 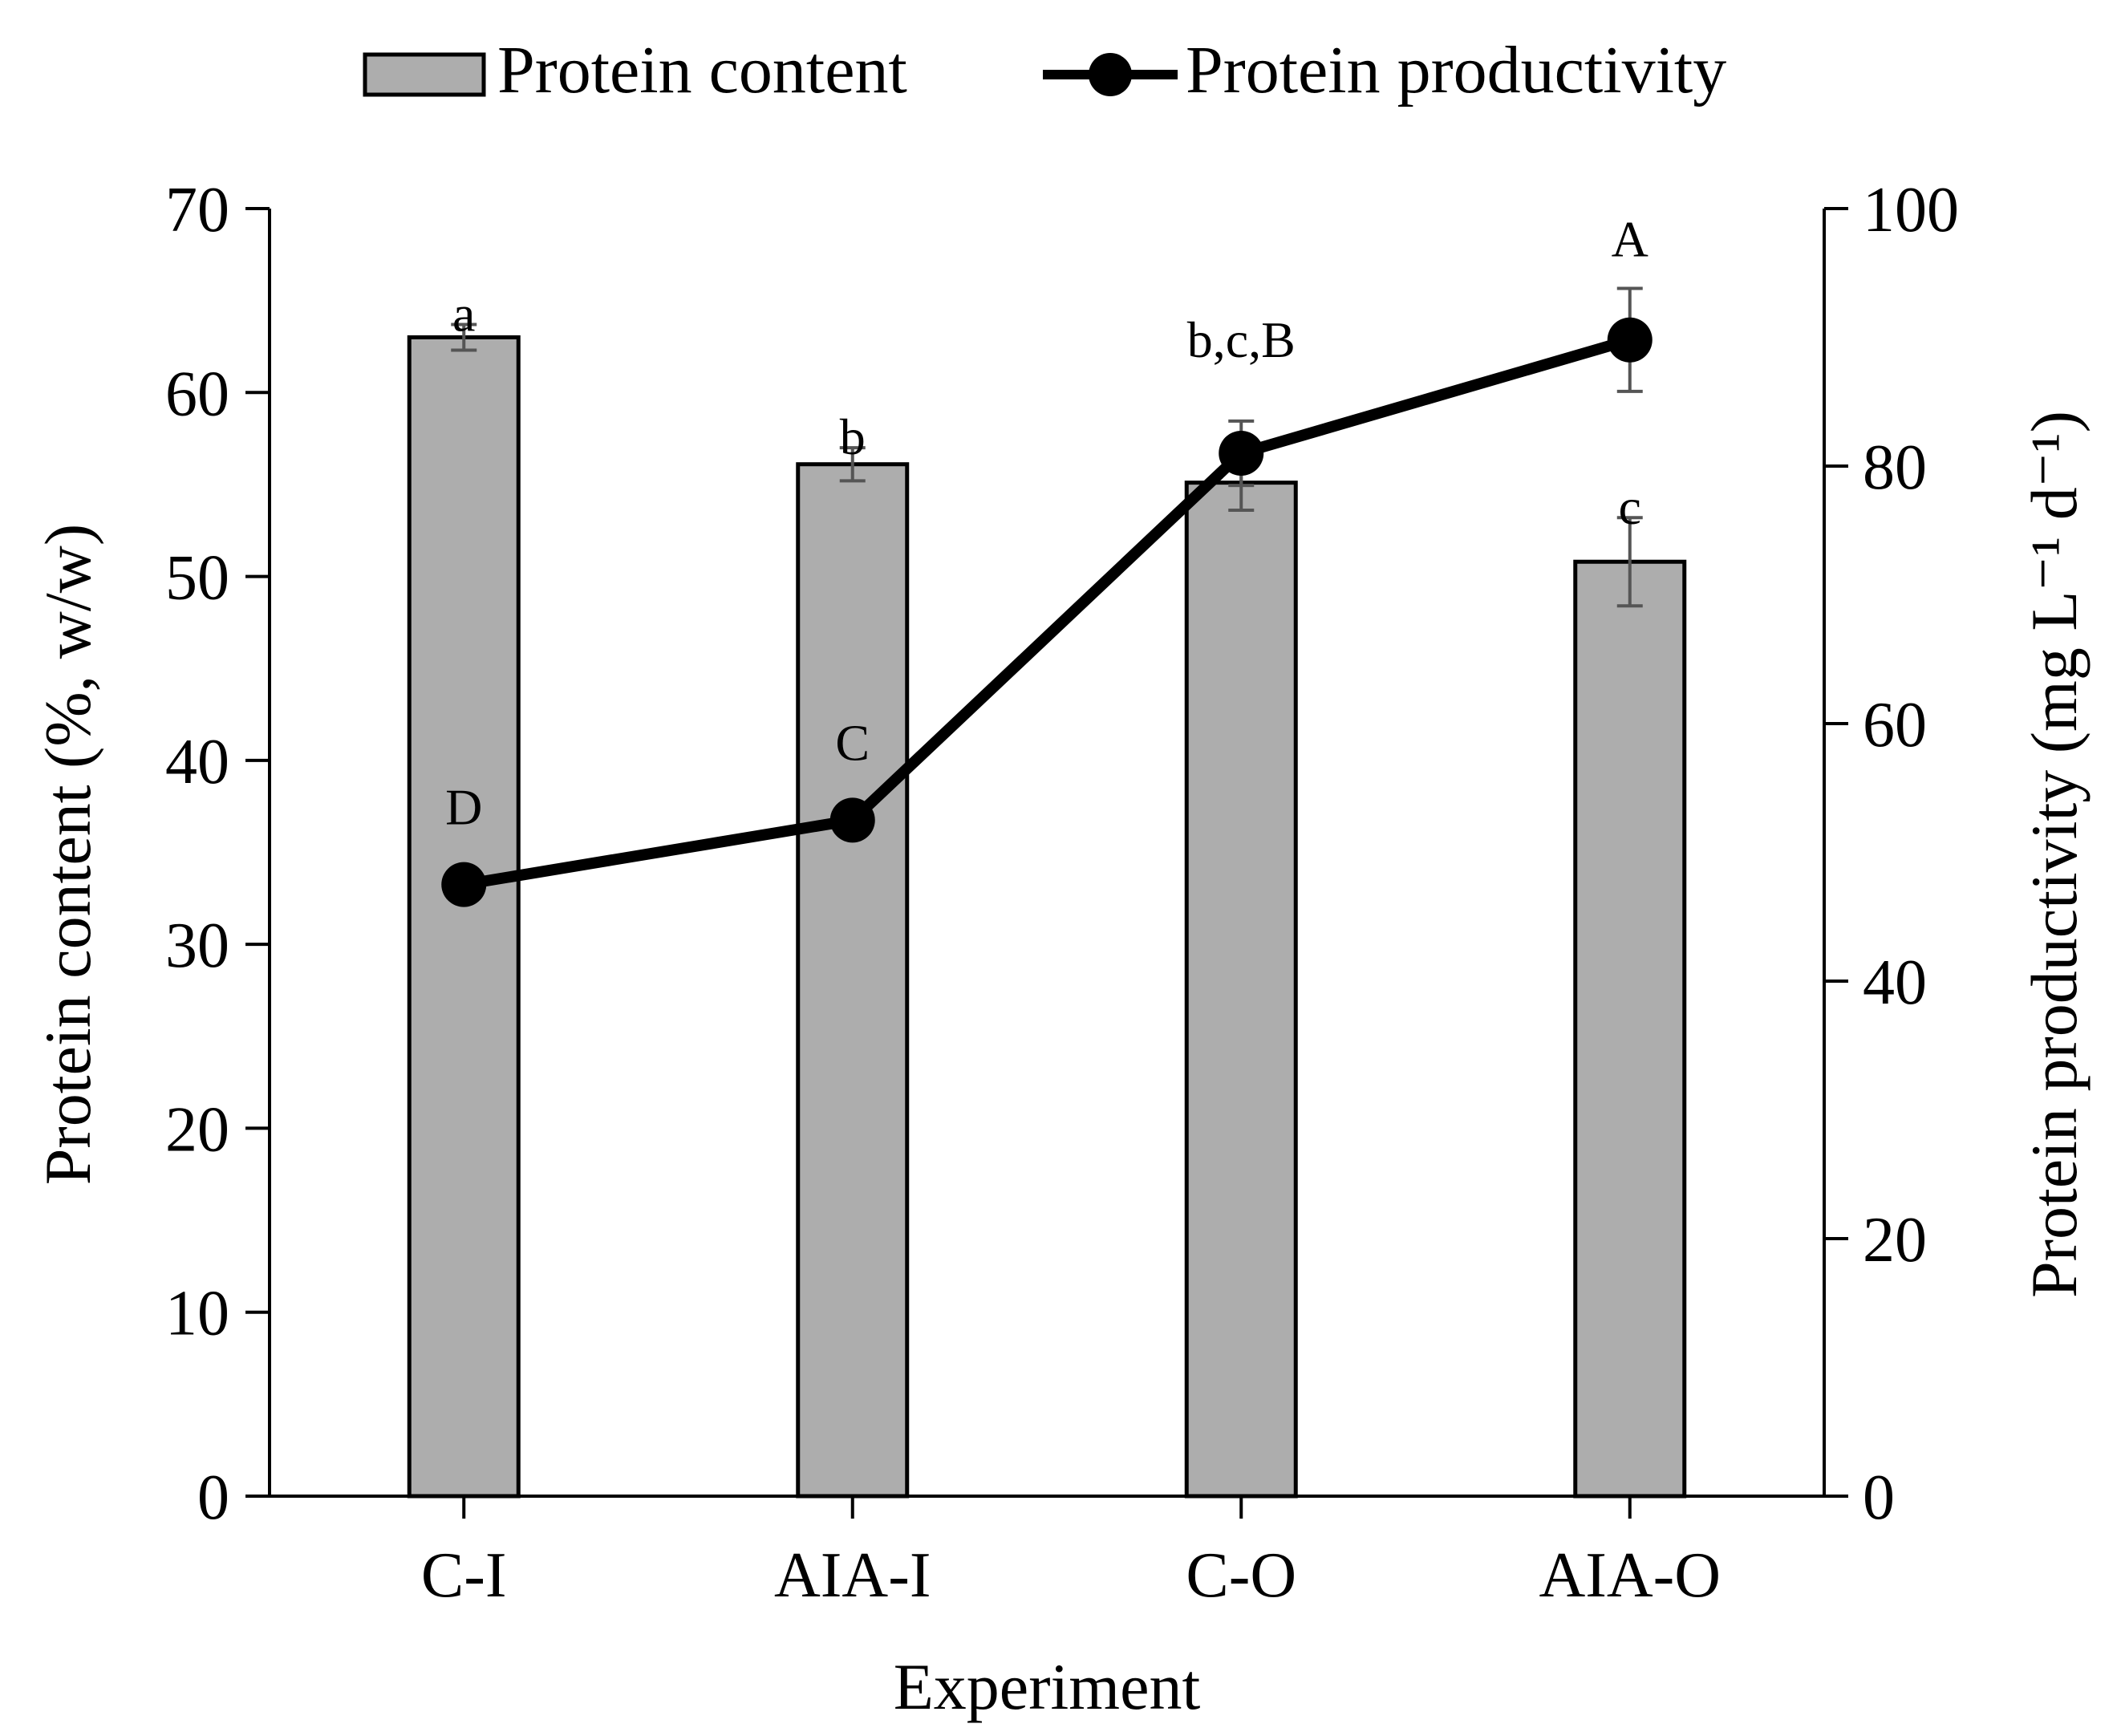 I want to click on left-tick-label: 10, so click(x=197, y=1314).